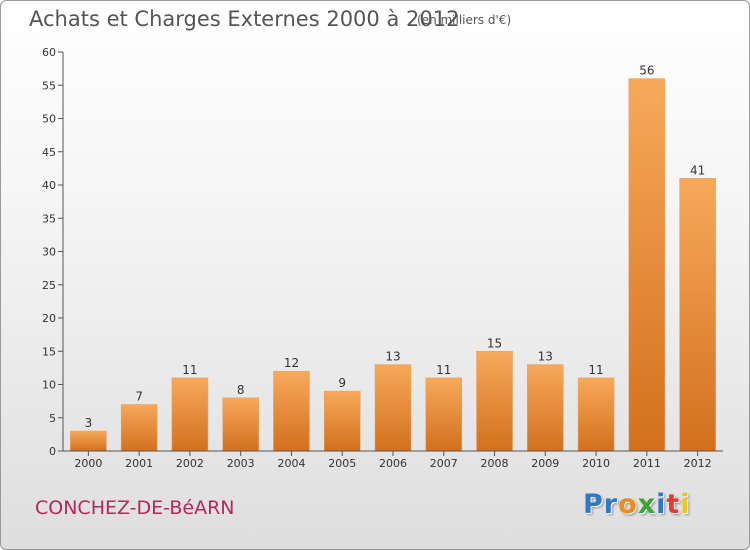 The height and width of the screenshot is (550, 750). Describe the element at coordinates (241, 463) in the screenshot. I see `x-tick-label: 2003` at that location.